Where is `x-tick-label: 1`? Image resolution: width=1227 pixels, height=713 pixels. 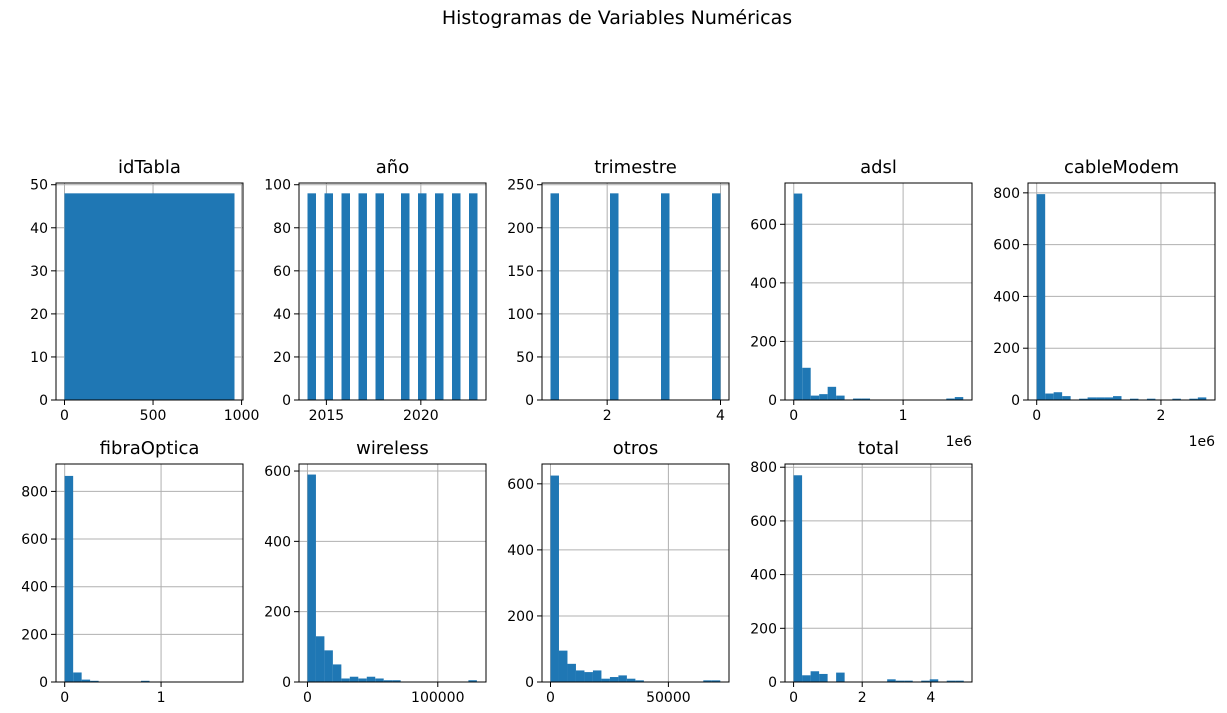 x-tick-label: 1 is located at coordinates (903, 416).